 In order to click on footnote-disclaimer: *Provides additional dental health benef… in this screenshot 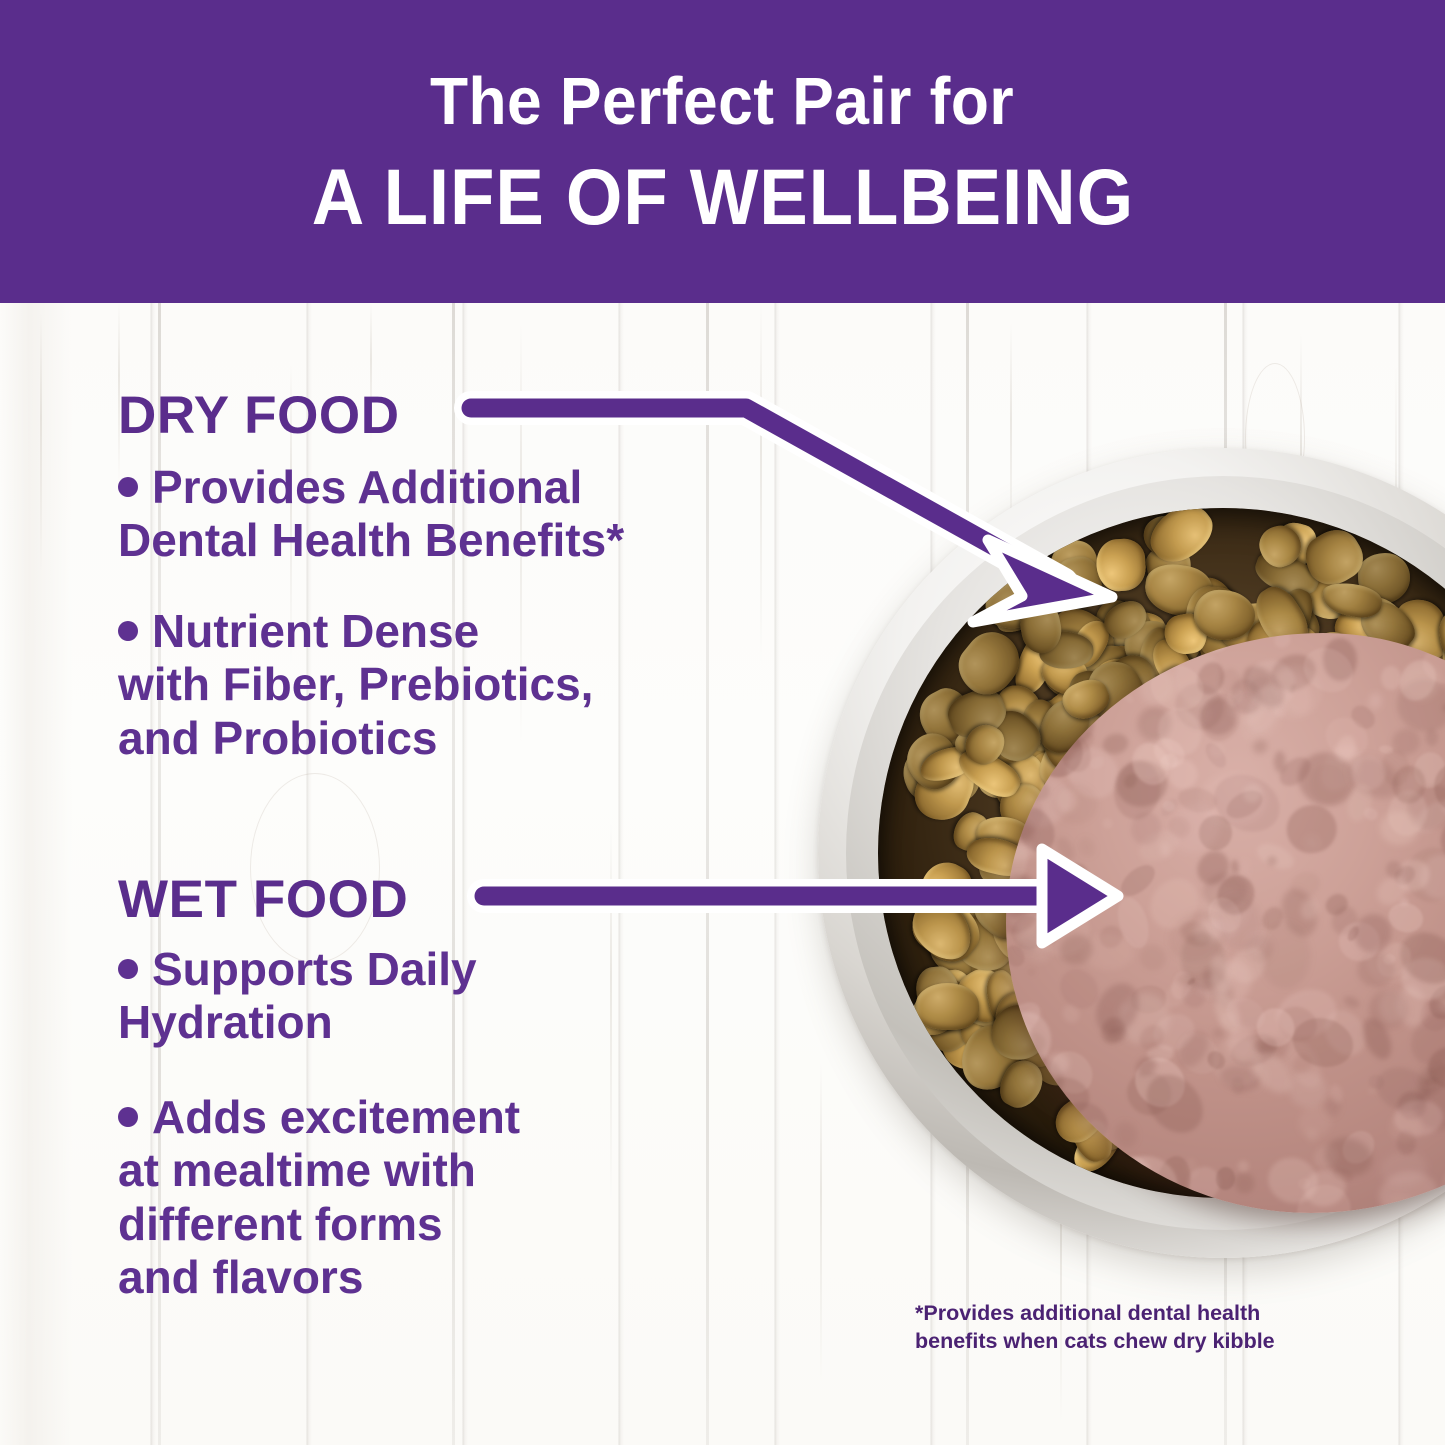, I will do `click(1130, 1327)`.